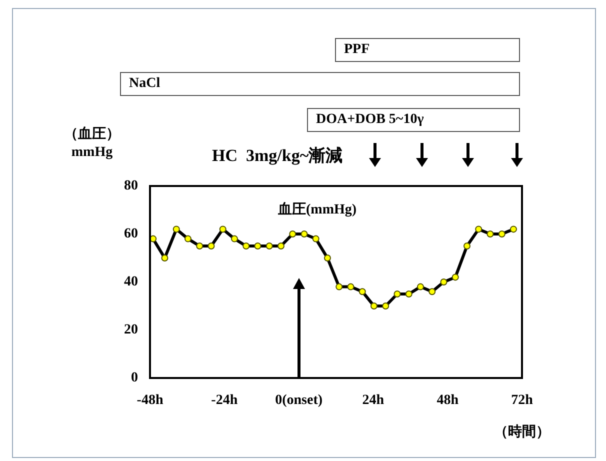  What do you see at coordinates (277, 155) in the screenshot?
I see `text: HC 3mg/kg~漸減` at bounding box center [277, 155].